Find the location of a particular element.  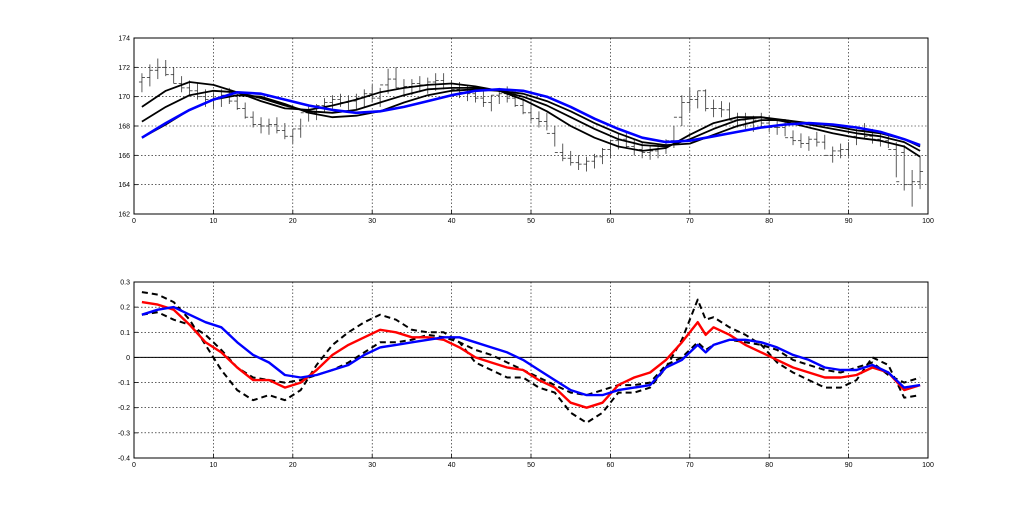

y-tick-label: 0 is located at coordinates (128, 358).